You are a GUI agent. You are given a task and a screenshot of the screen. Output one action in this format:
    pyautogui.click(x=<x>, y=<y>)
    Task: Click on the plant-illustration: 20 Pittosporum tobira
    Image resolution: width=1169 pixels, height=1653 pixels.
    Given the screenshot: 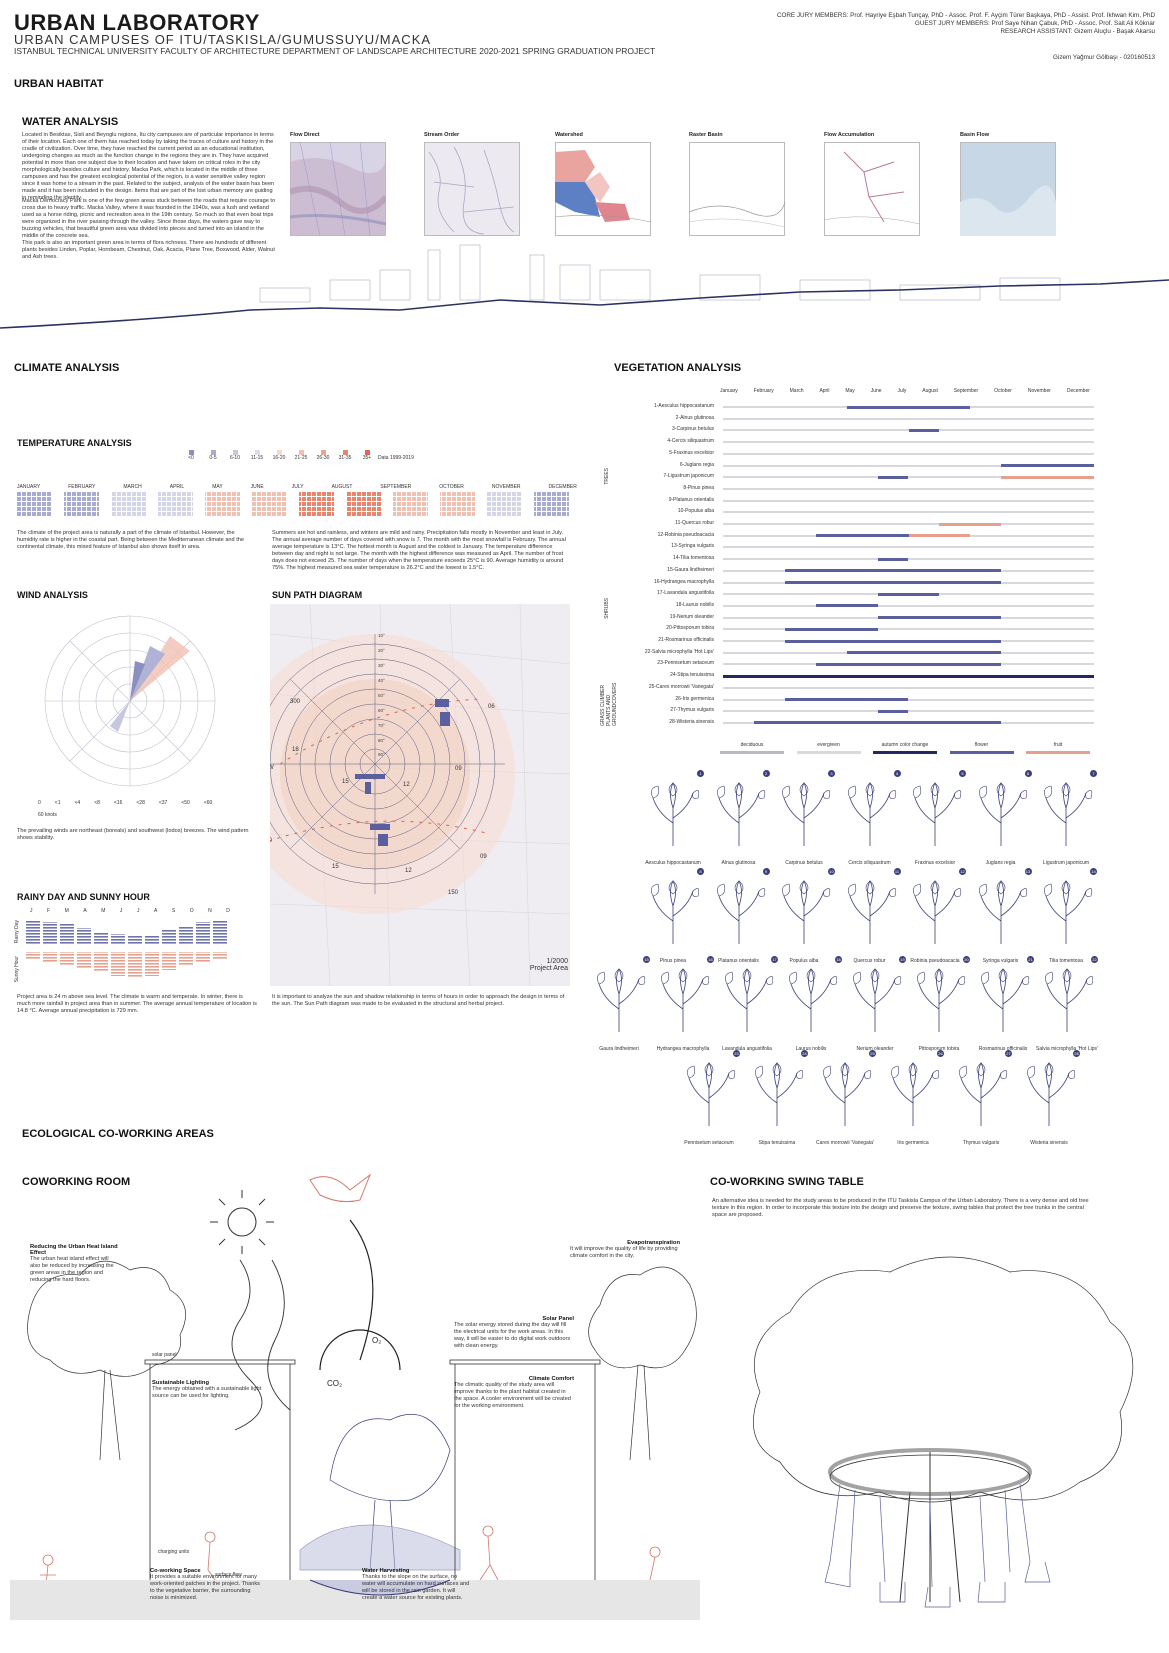 What is the action you would take?
    pyautogui.click(x=939, y=1004)
    